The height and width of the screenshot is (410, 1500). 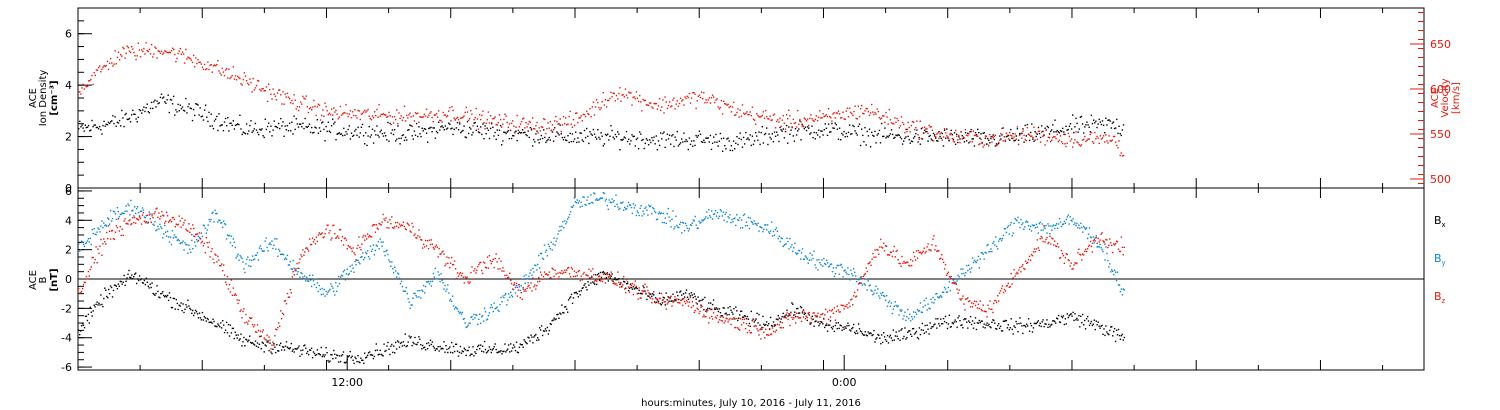 What do you see at coordinates (68, 279) in the screenshot?
I see `bottom-left-tick-label: 0` at bounding box center [68, 279].